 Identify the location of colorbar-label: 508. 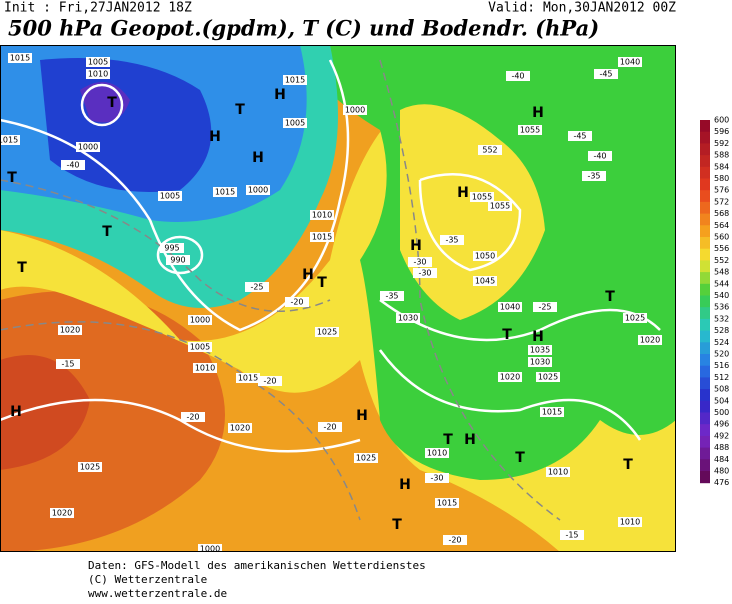
(721, 389).